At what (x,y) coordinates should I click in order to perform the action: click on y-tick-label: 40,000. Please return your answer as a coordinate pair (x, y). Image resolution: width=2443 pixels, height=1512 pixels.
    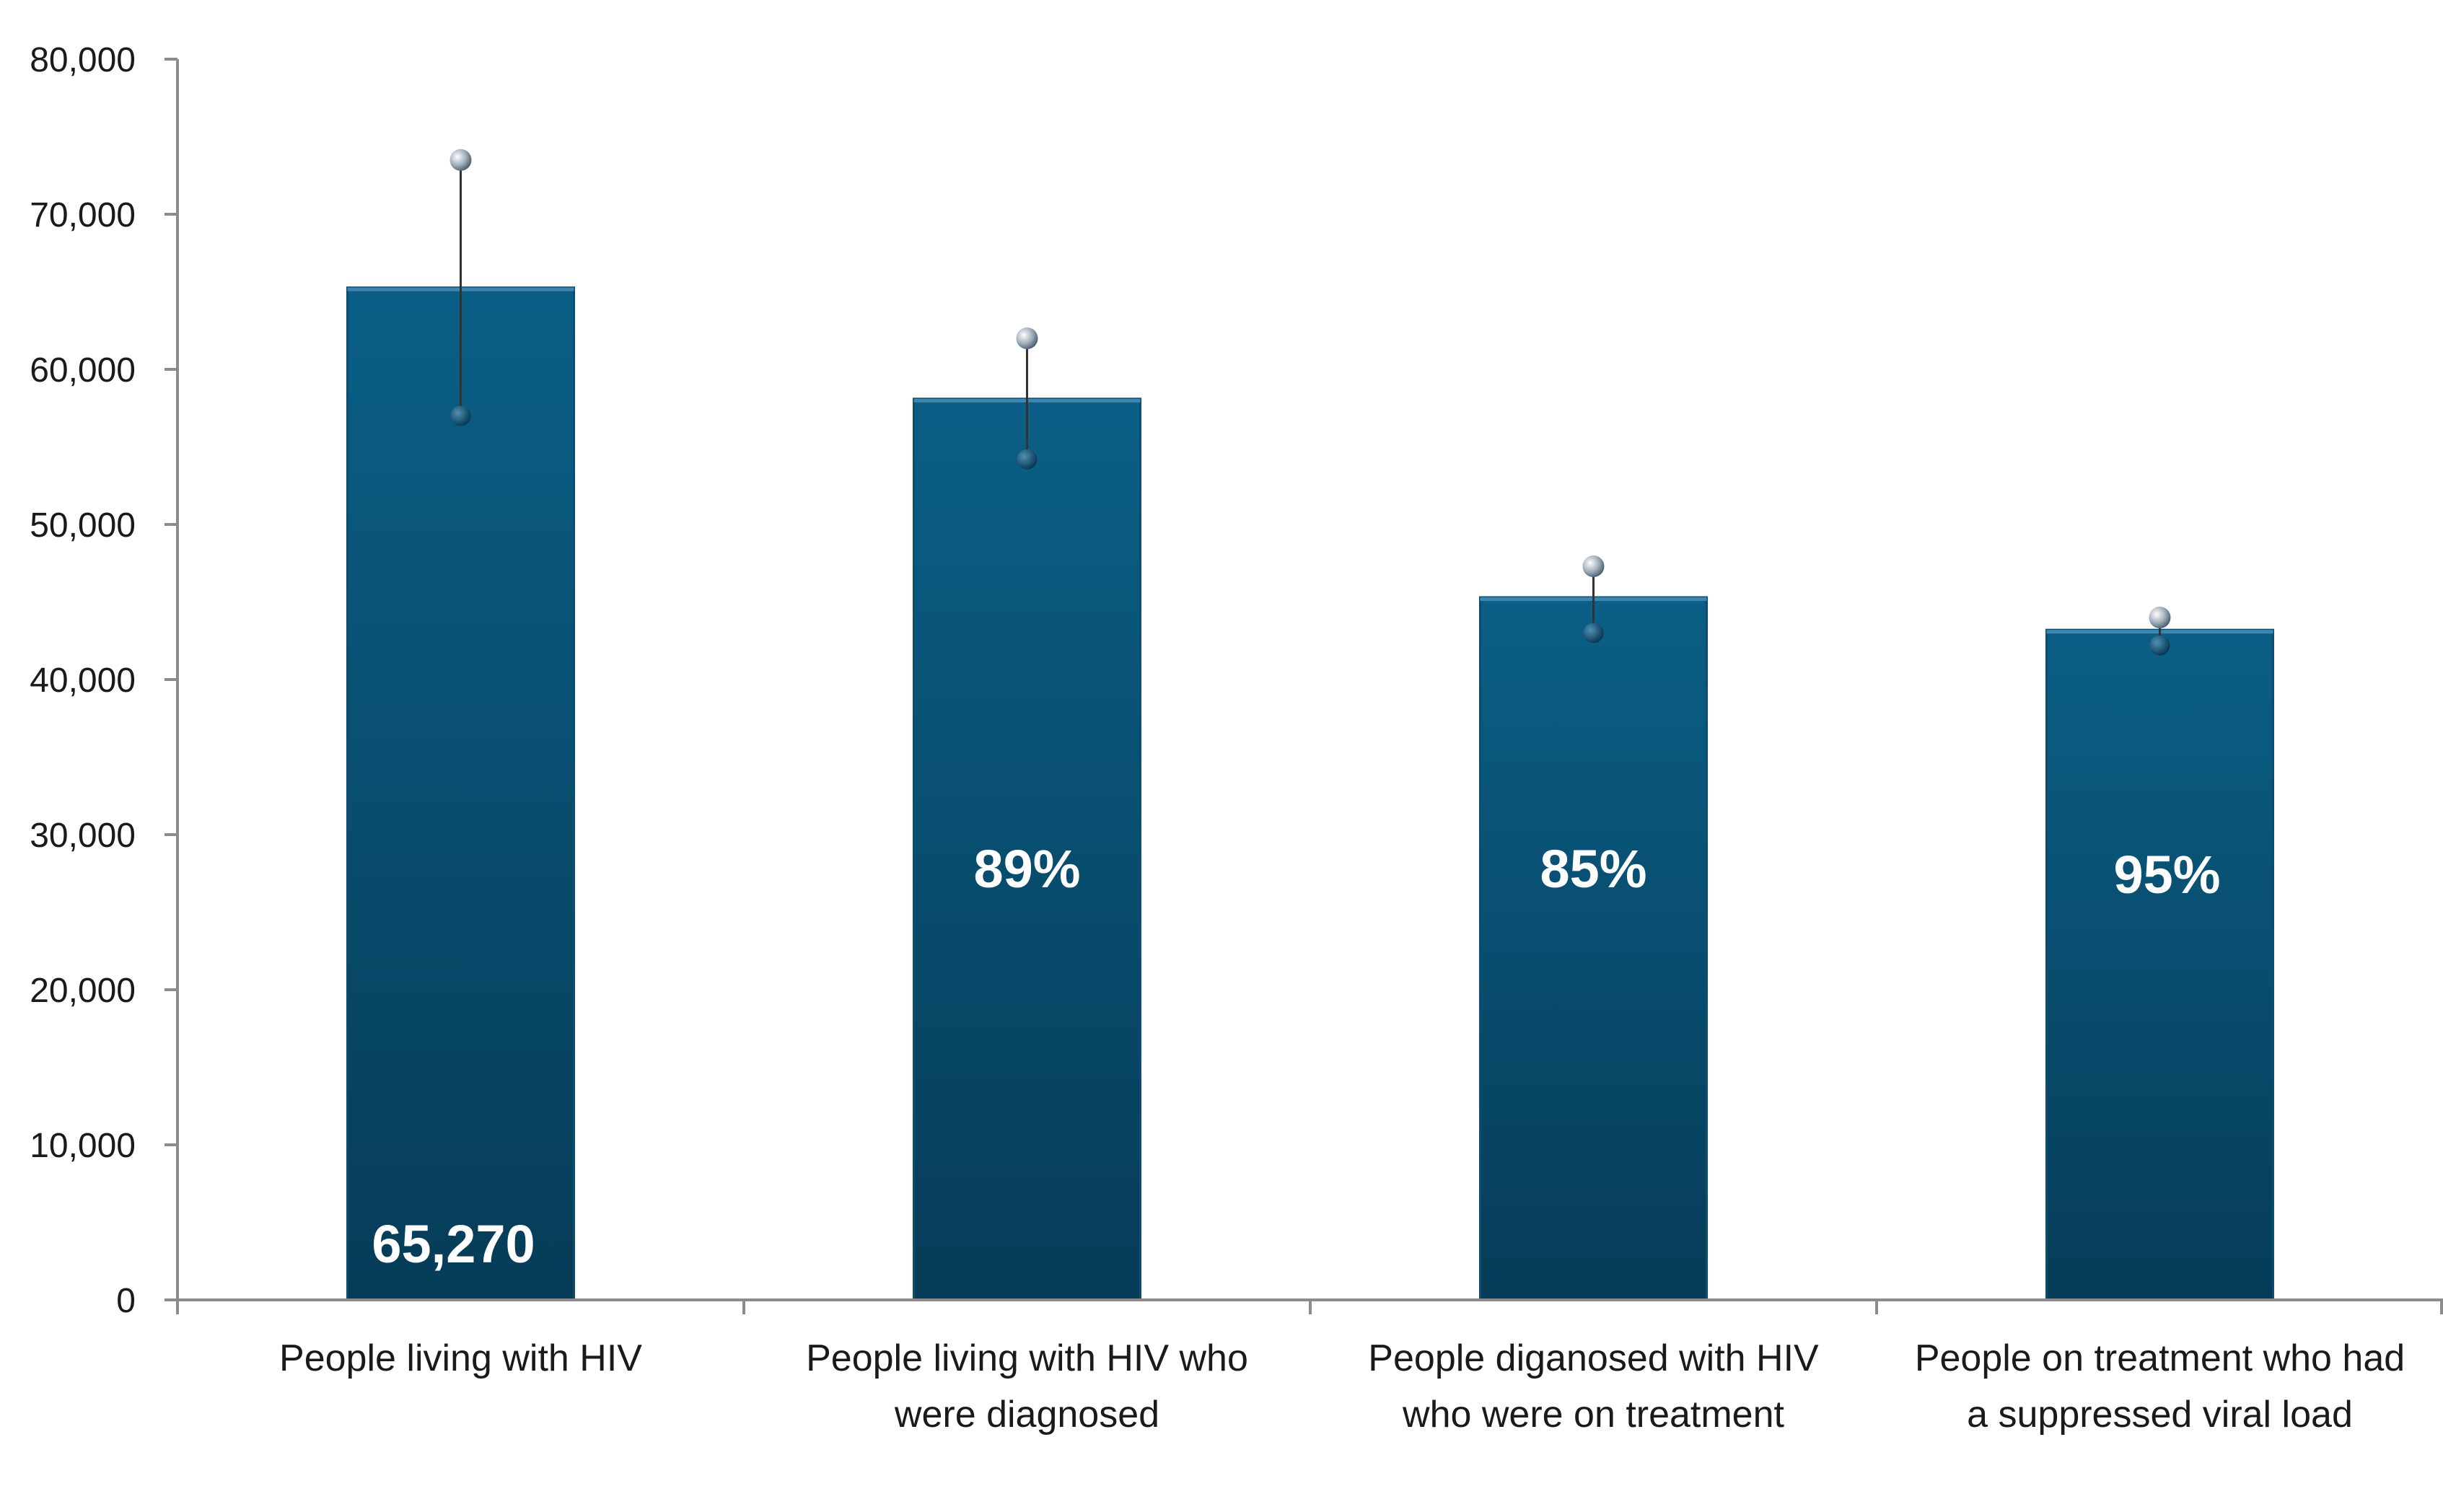
    Looking at the image, I should click on (83, 681).